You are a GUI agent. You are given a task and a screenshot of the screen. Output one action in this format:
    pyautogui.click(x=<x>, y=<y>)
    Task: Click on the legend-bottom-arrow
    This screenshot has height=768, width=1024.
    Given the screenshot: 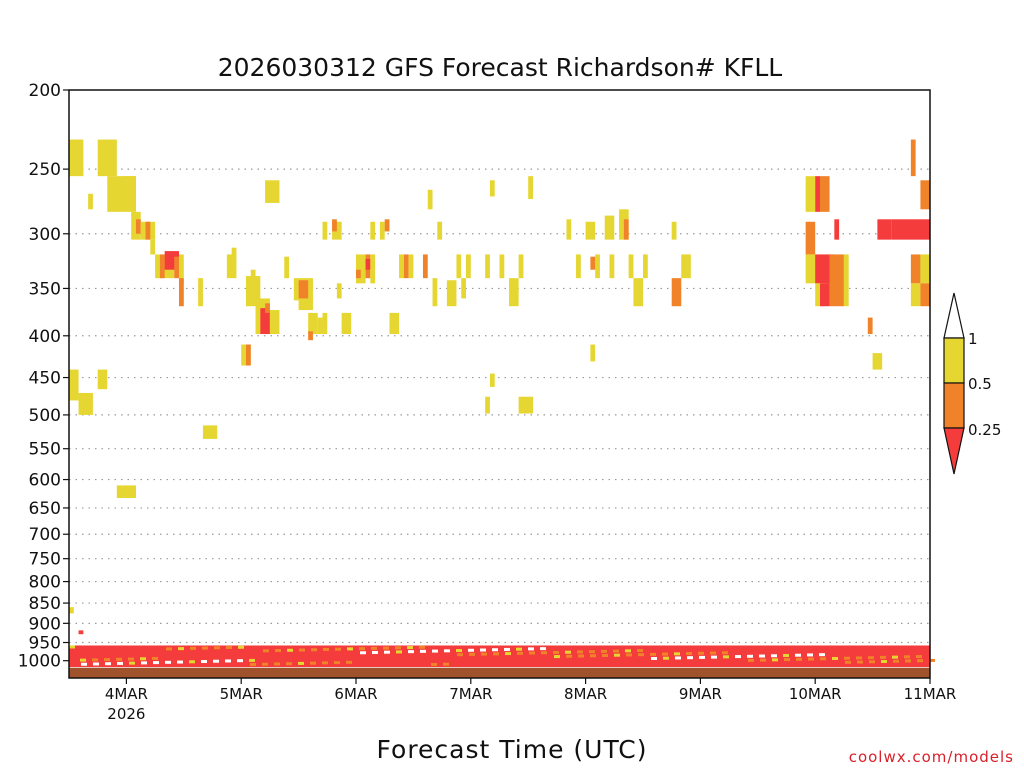 What is the action you would take?
    pyautogui.click(x=954, y=451)
    